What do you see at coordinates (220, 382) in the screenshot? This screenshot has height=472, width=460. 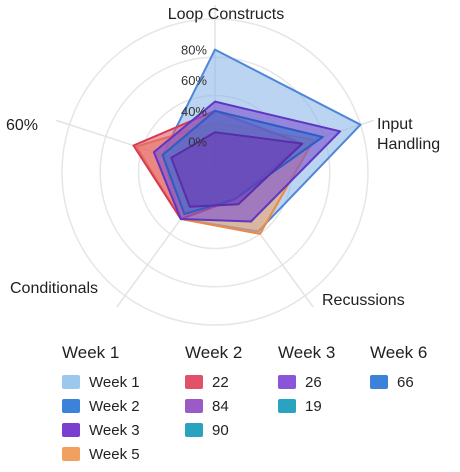 I see `legend-label: 22` at bounding box center [220, 382].